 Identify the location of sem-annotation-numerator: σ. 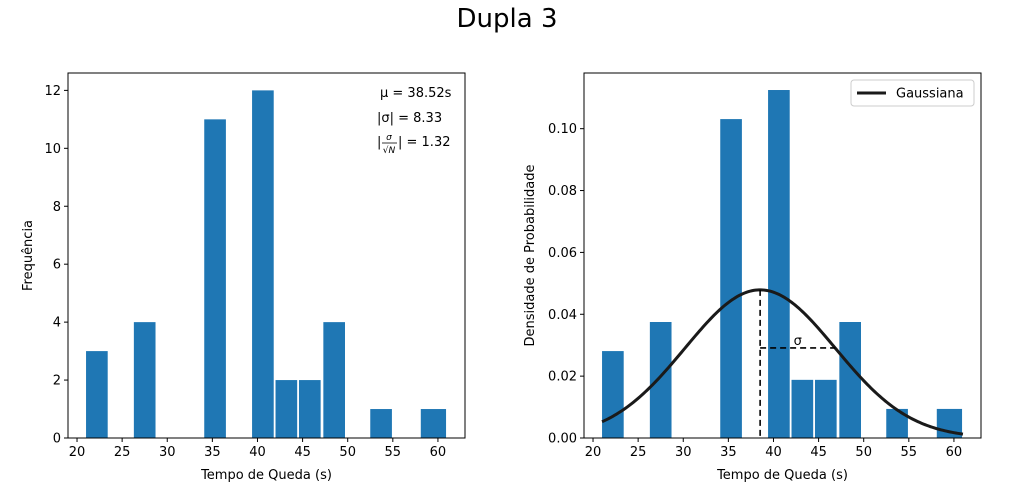
(389, 138).